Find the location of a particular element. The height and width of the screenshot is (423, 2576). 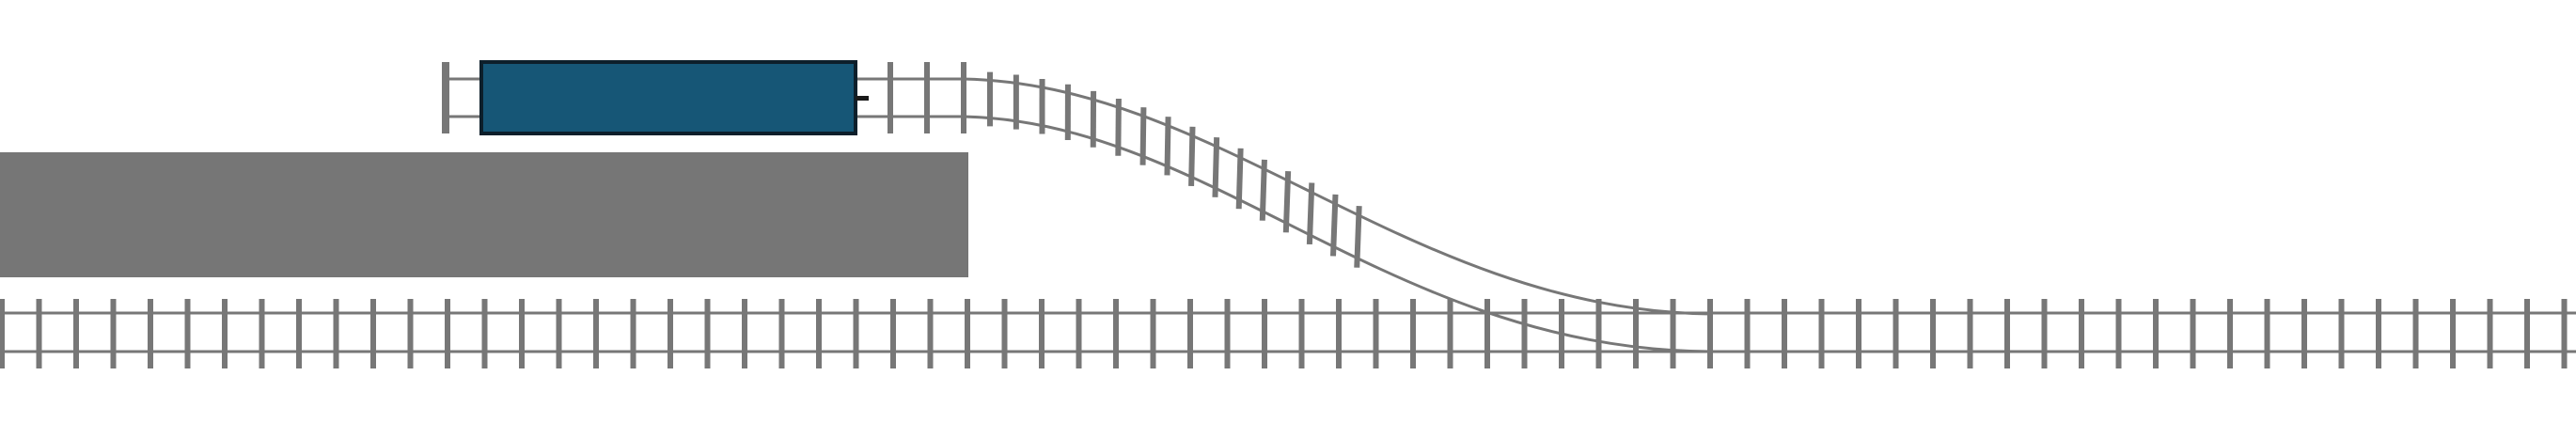

buffer-stop is located at coordinates (446, 97).